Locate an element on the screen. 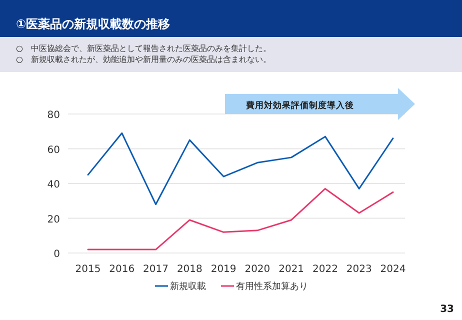  text: 33 is located at coordinates (447, 309).